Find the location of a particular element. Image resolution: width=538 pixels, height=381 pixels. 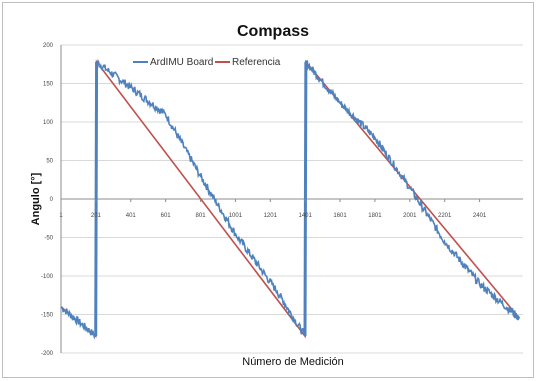

chart-title: Compass is located at coordinates (273, 31).